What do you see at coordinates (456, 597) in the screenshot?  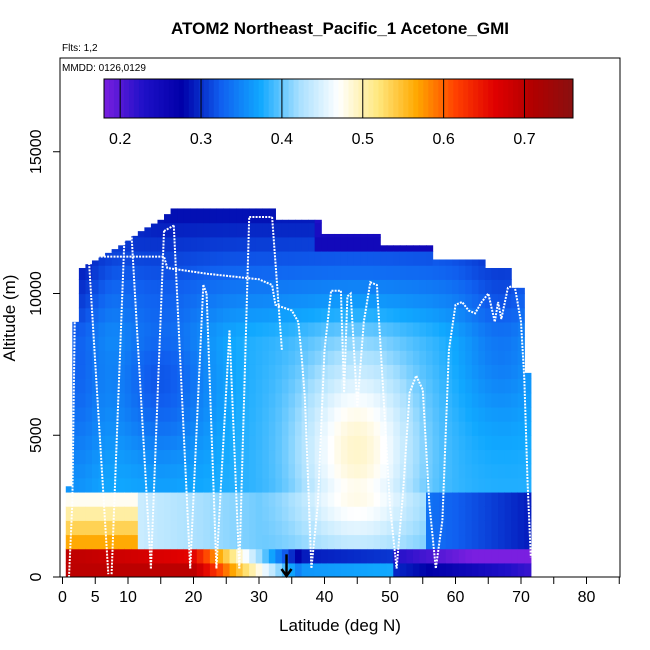 I see `x-tick-label: 60` at bounding box center [456, 597].